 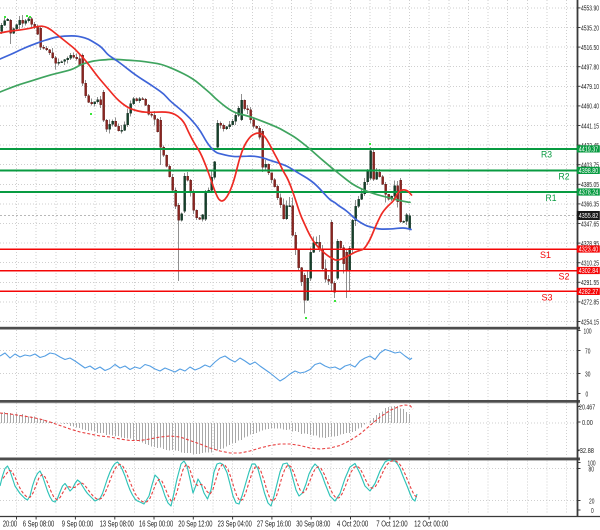 What do you see at coordinates (564, 176) in the screenshot?
I see `svg-text: R2` at bounding box center [564, 176].